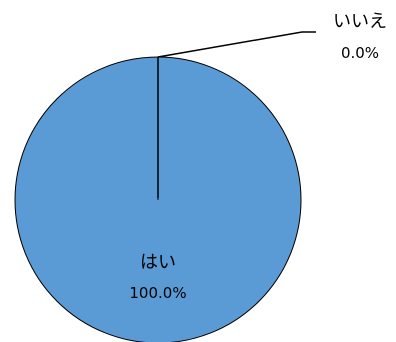  What do you see at coordinates (360, 21) in the screenshot?
I see `slice-label-iie: いいえ` at bounding box center [360, 21].